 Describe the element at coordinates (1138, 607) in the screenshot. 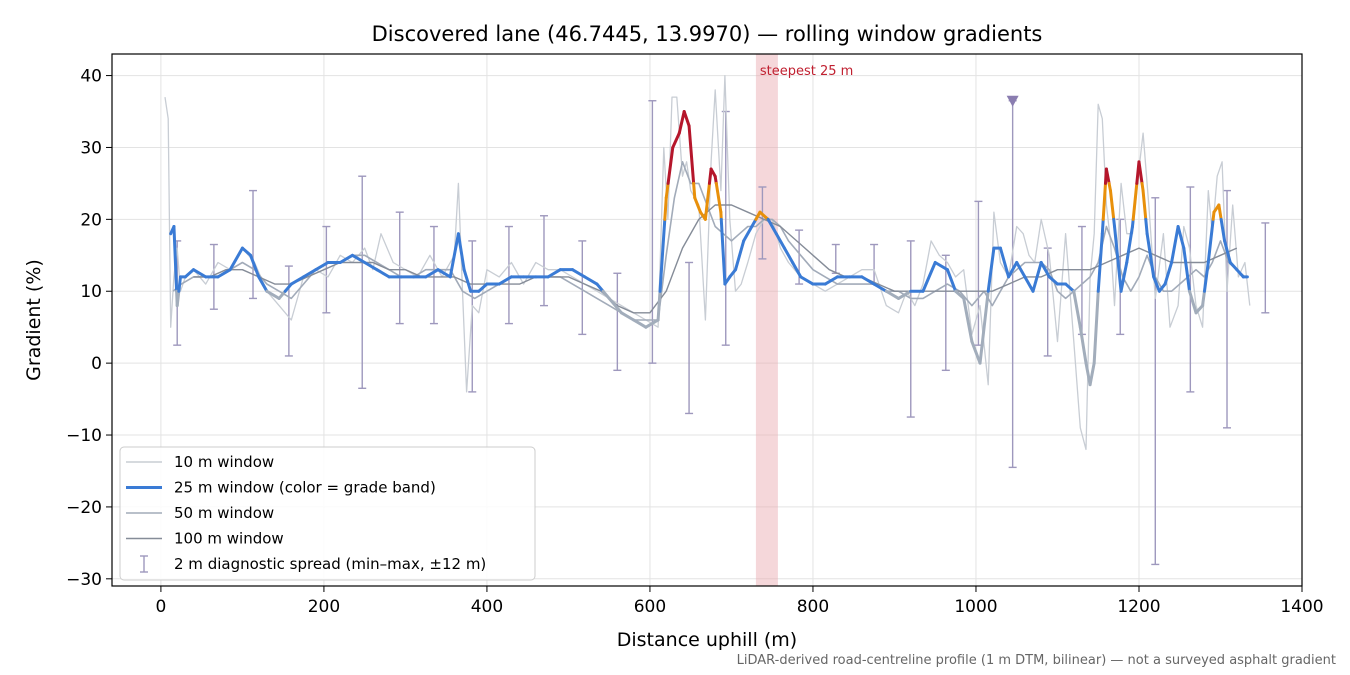

I see `x-tick-label: 1200` at that location.